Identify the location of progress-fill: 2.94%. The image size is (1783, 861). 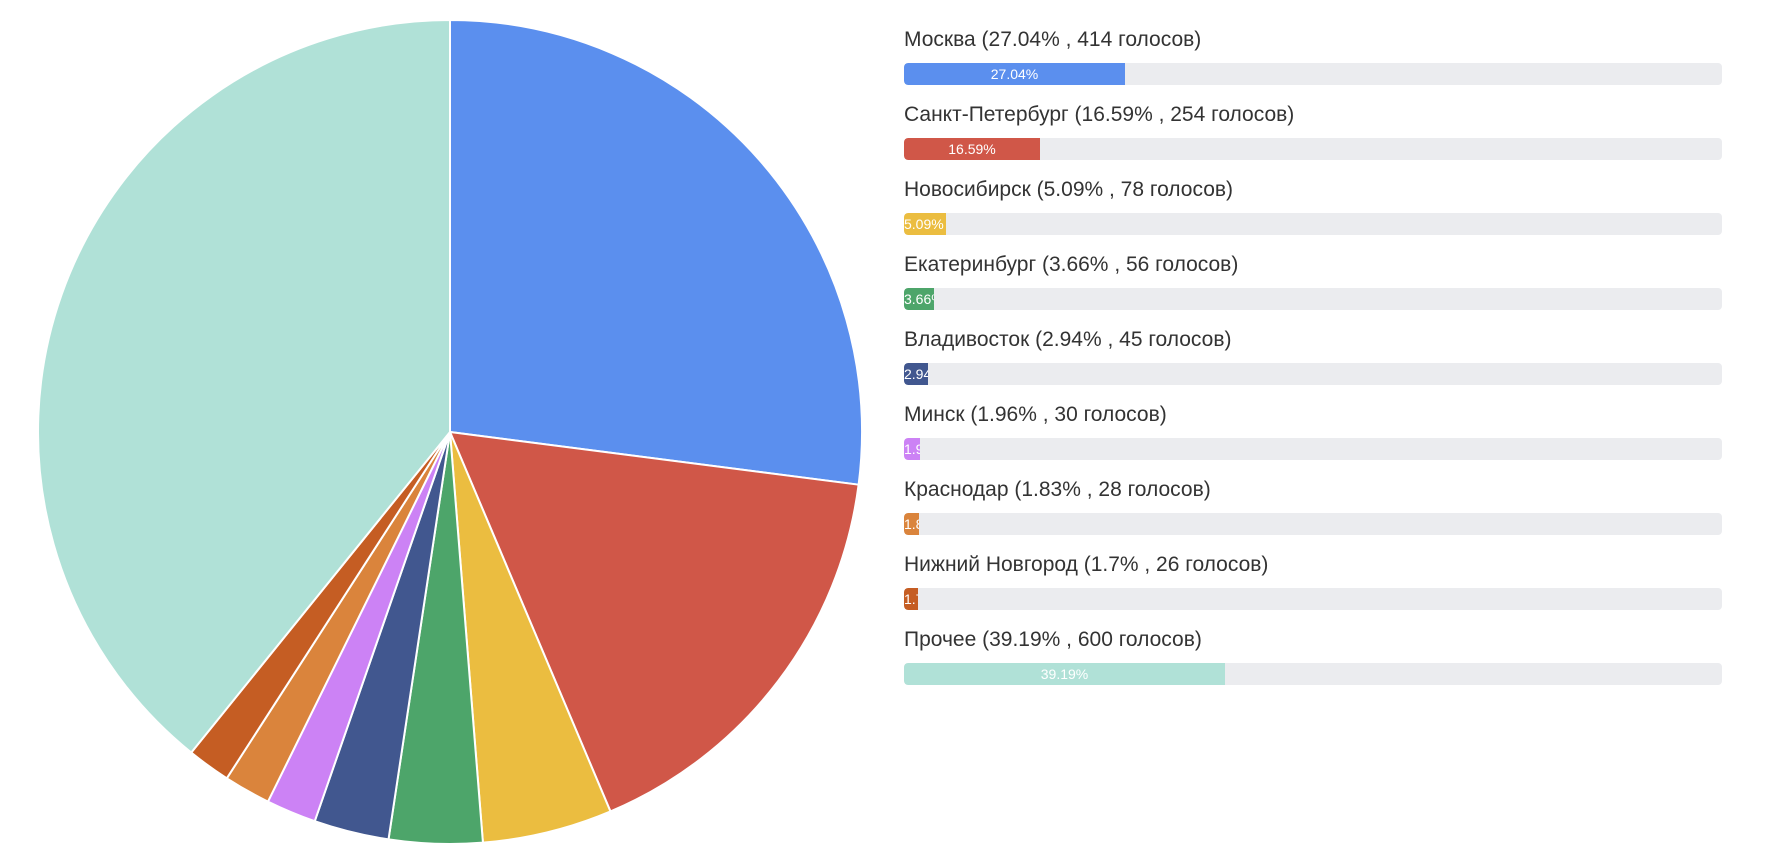
(916, 374).